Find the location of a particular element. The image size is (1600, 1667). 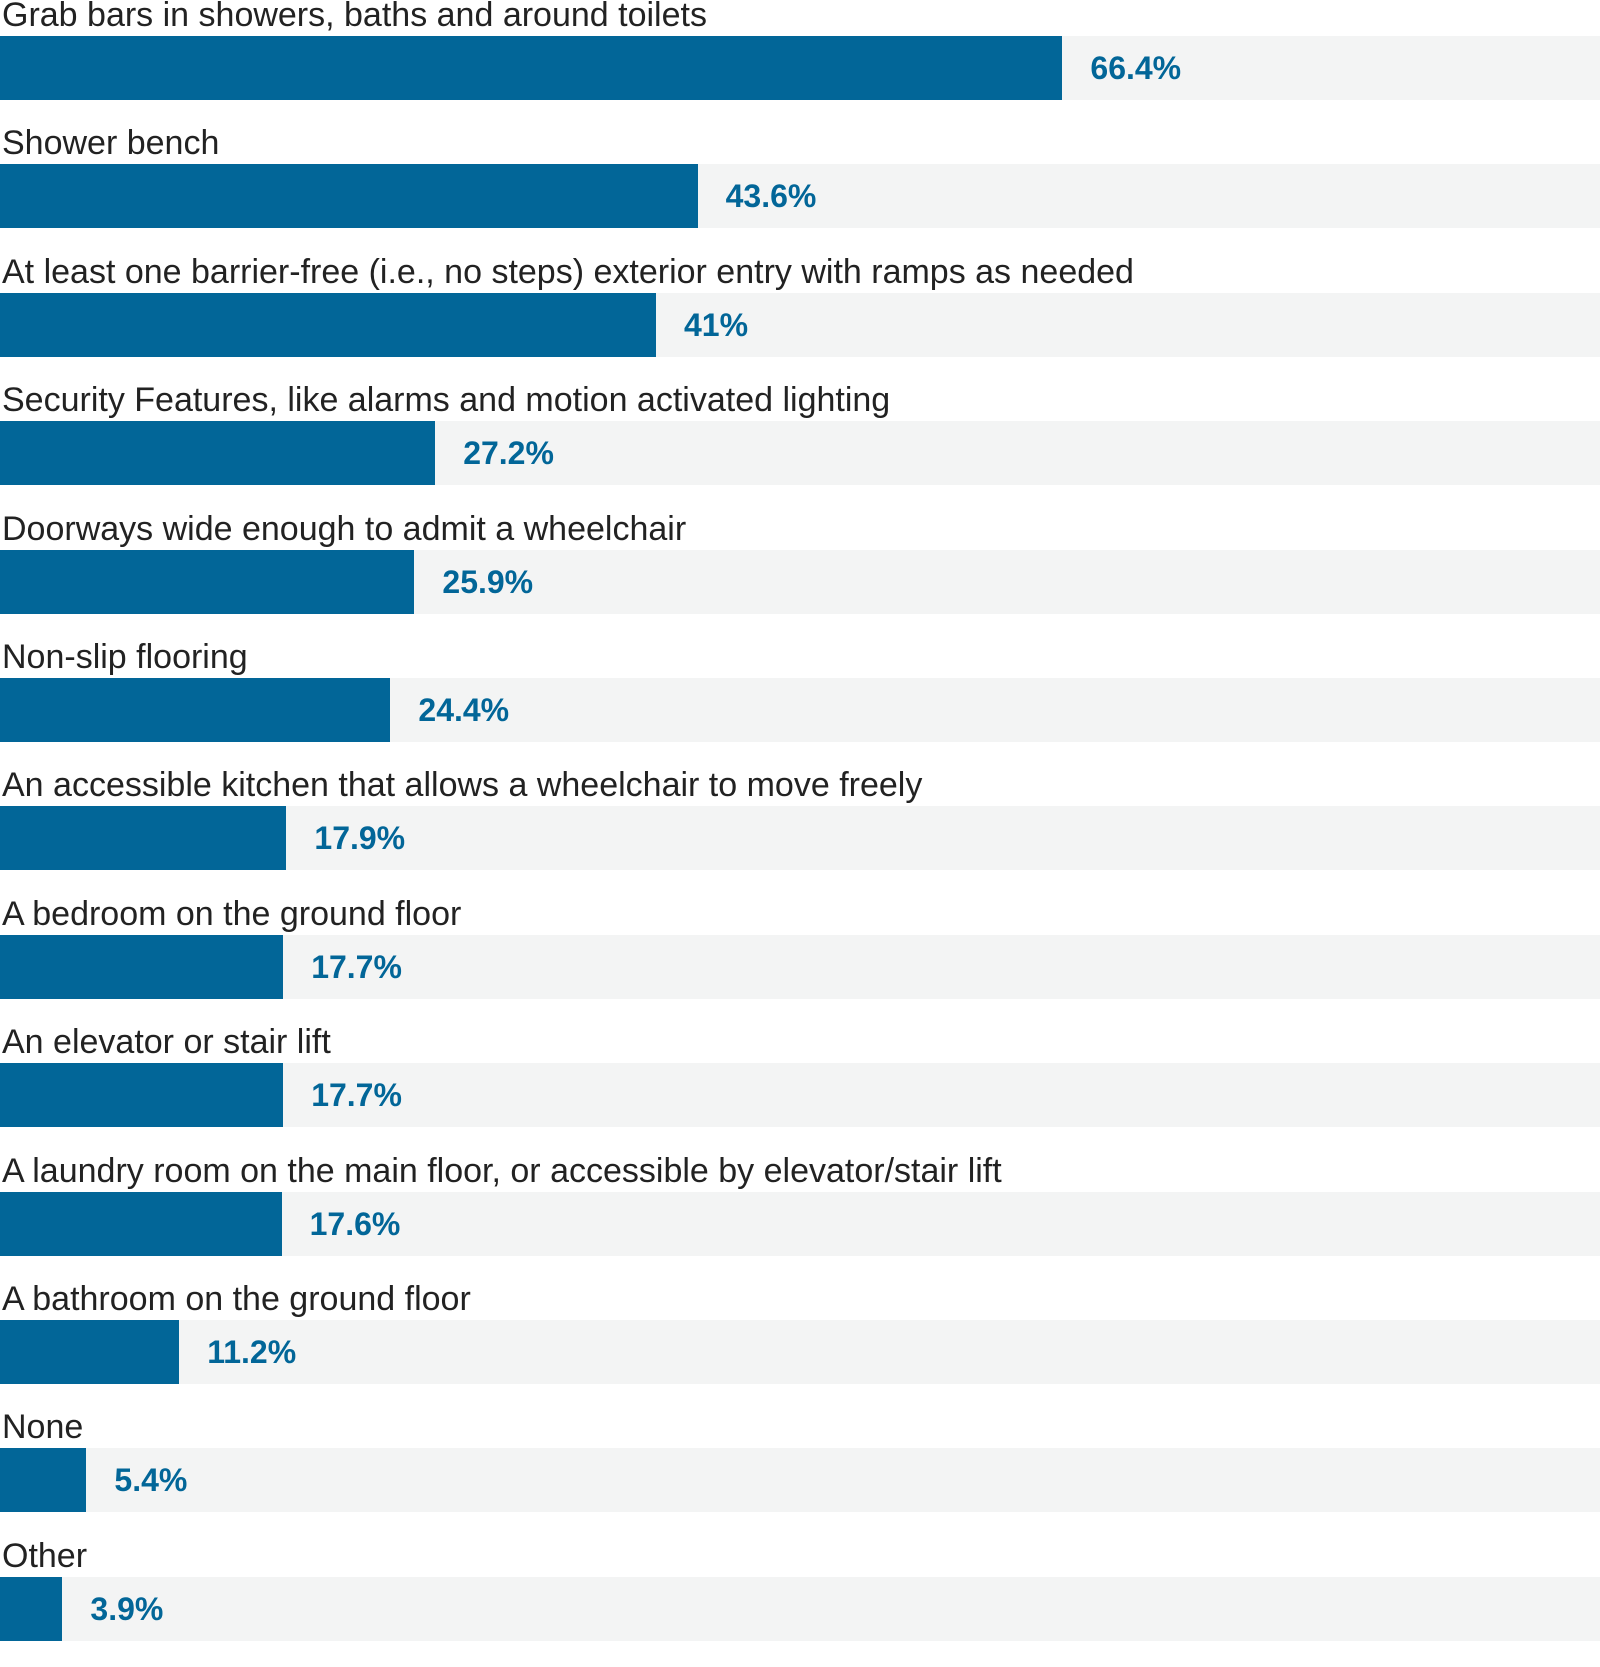

bar-row: None 5.4% is located at coordinates (800, 1474).